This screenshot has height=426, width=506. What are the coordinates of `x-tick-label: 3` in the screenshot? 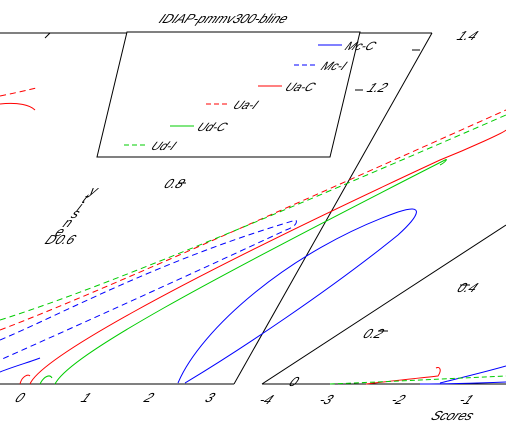 It's located at (210, 397).